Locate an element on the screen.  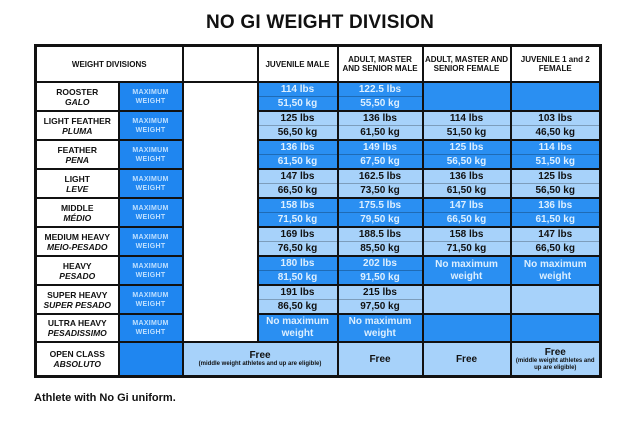
juvenile-male-value: 71,50 kg is located at coordinates (297, 219).